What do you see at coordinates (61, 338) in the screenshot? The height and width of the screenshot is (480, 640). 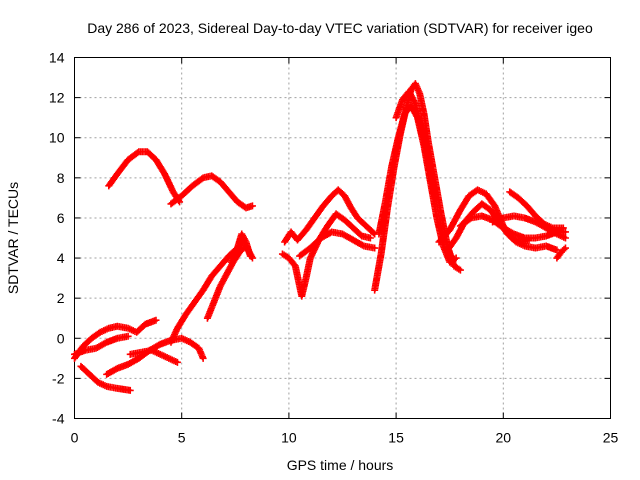 I see `y-tick-label: 0` at bounding box center [61, 338].